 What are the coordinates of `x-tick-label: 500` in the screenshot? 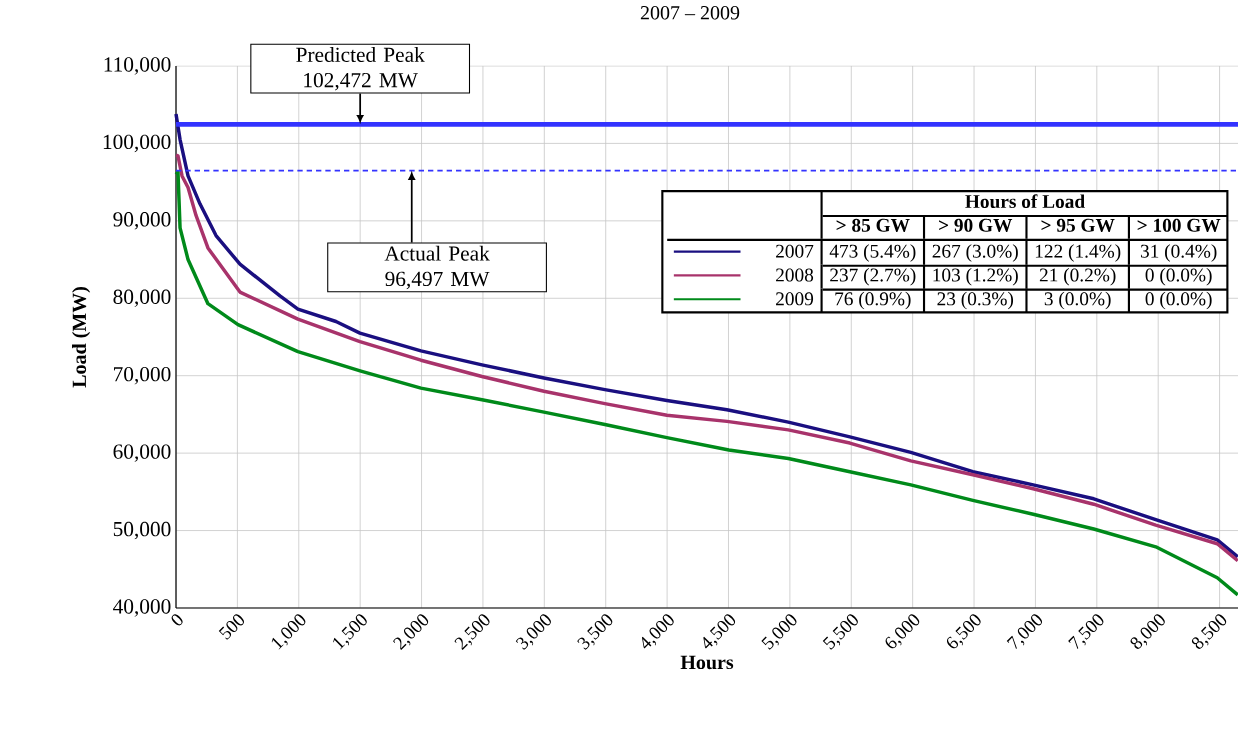 It's located at (231, 627).